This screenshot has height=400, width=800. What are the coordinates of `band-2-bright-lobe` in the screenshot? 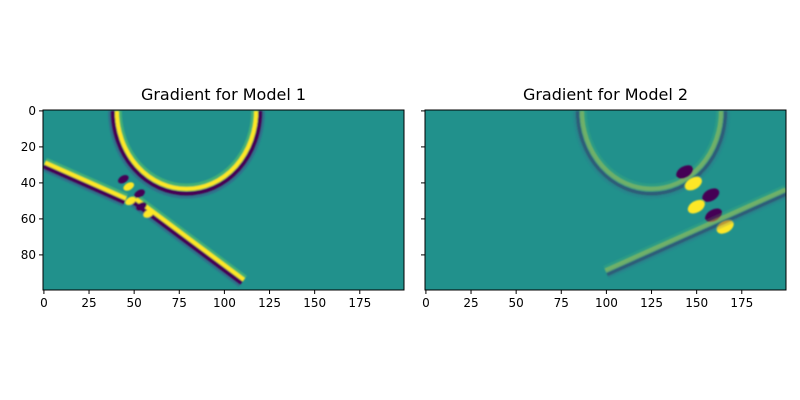 It's located at (695, 230).